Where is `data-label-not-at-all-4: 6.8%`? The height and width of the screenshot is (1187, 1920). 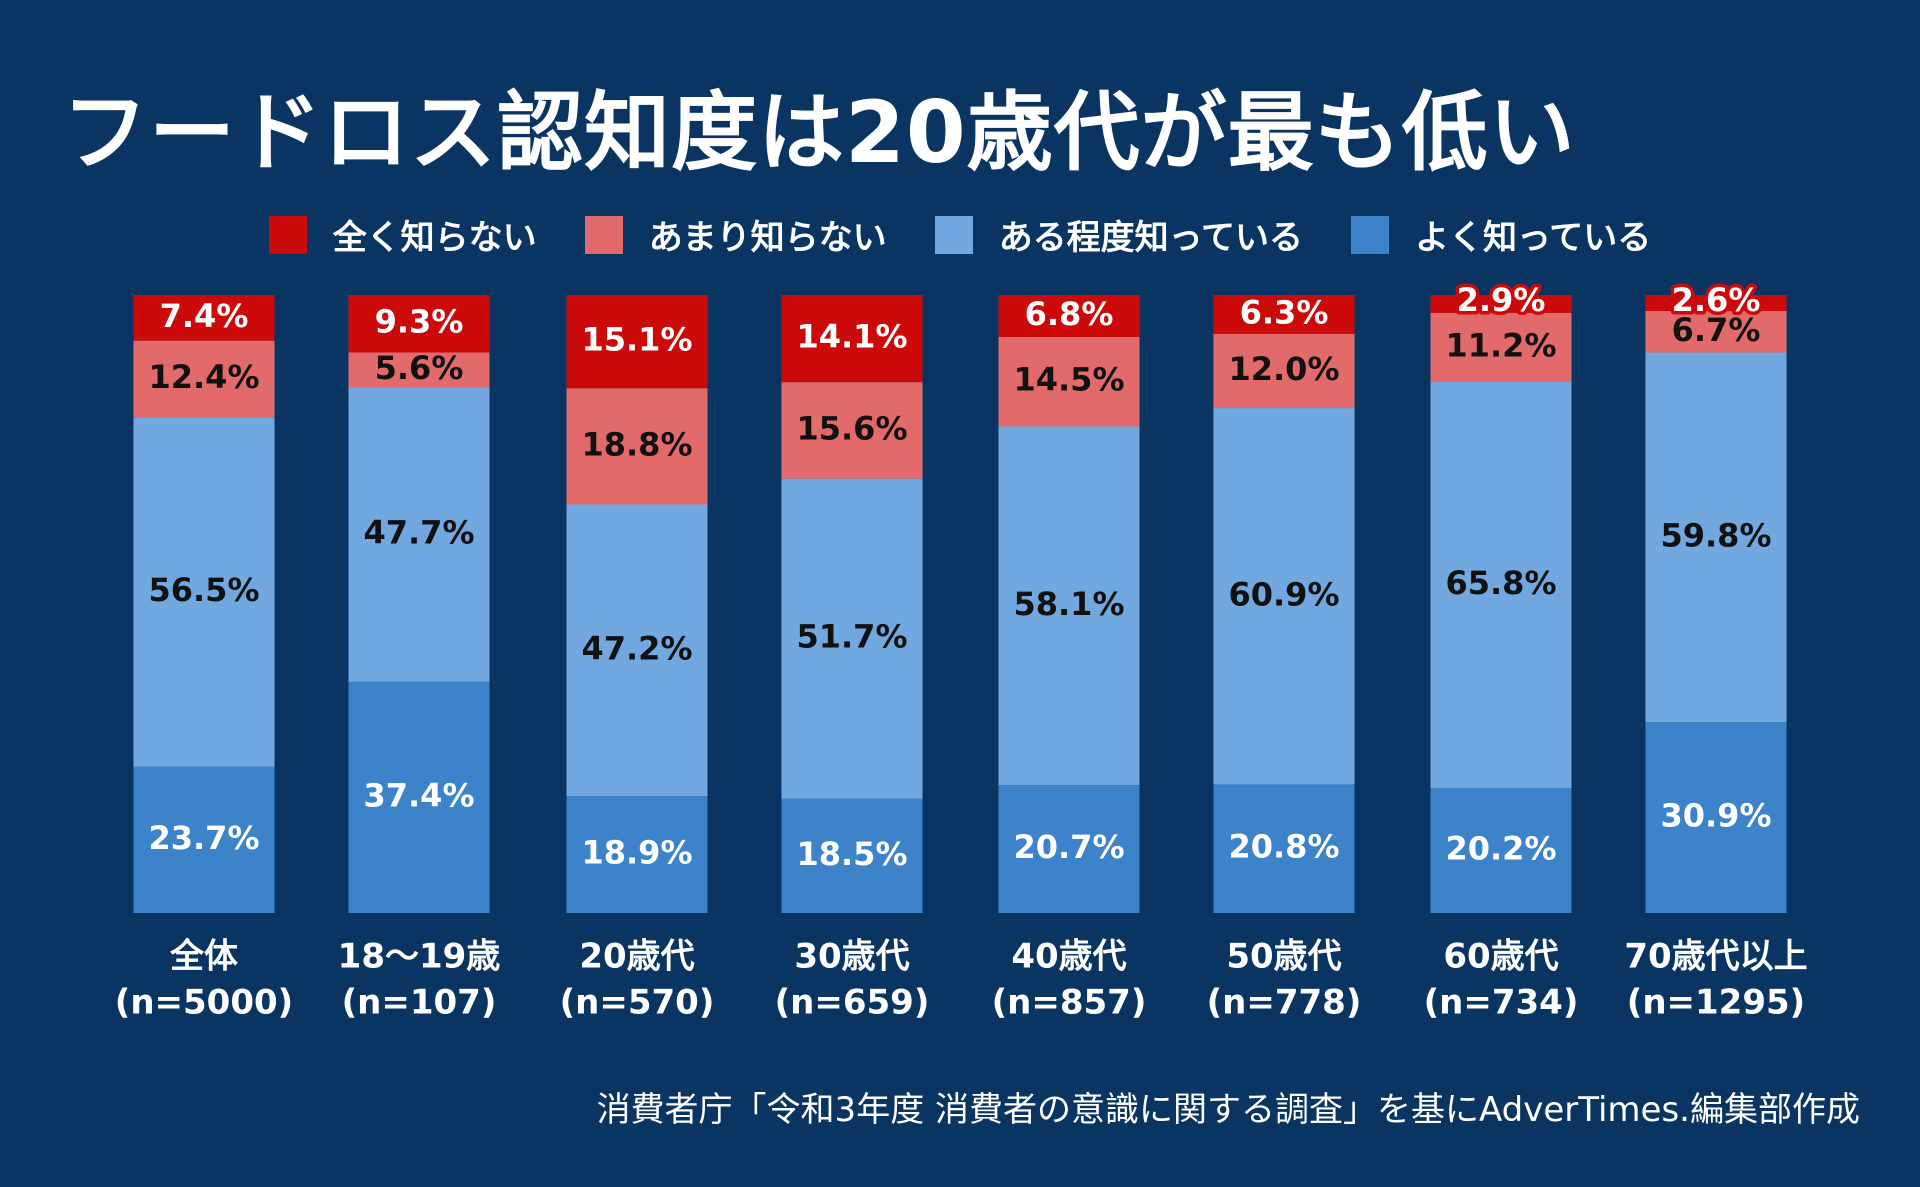
data-label-not-at-all-4: 6.8% is located at coordinates (1069, 314).